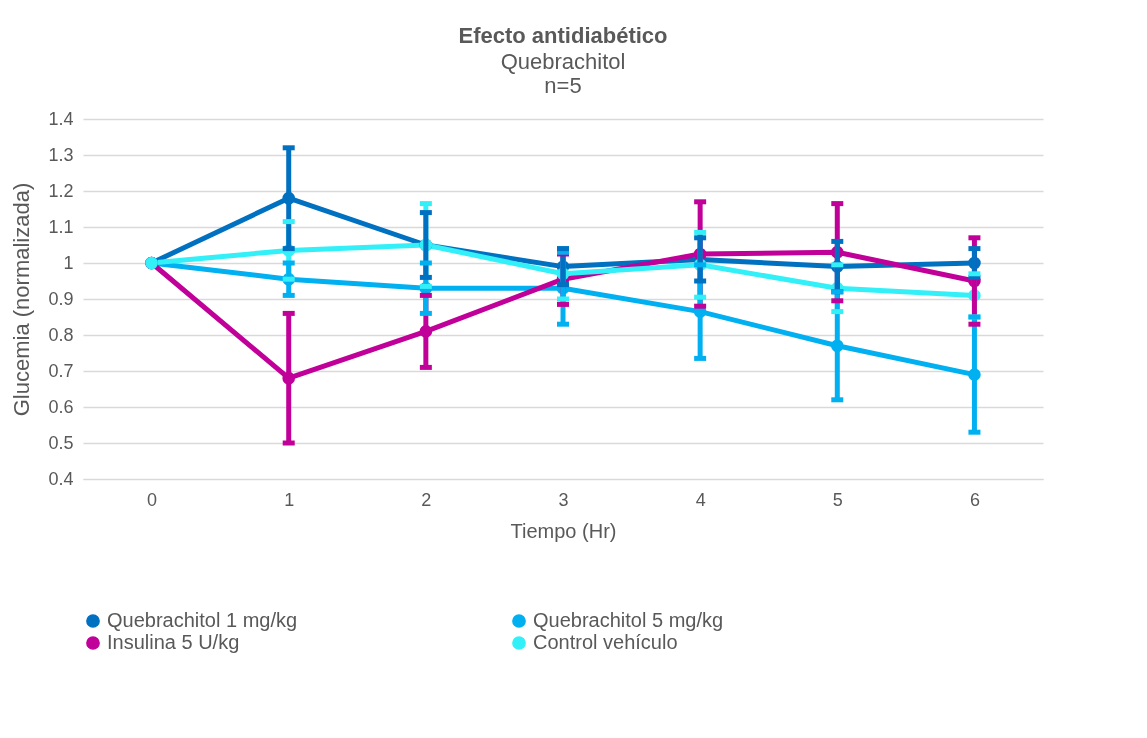 The height and width of the screenshot is (738, 1147). What do you see at coordinates (563, 530) in the screenshot?
I see `x-axis-title: Tiempo (Hr)` at bounding box center [563, 530].